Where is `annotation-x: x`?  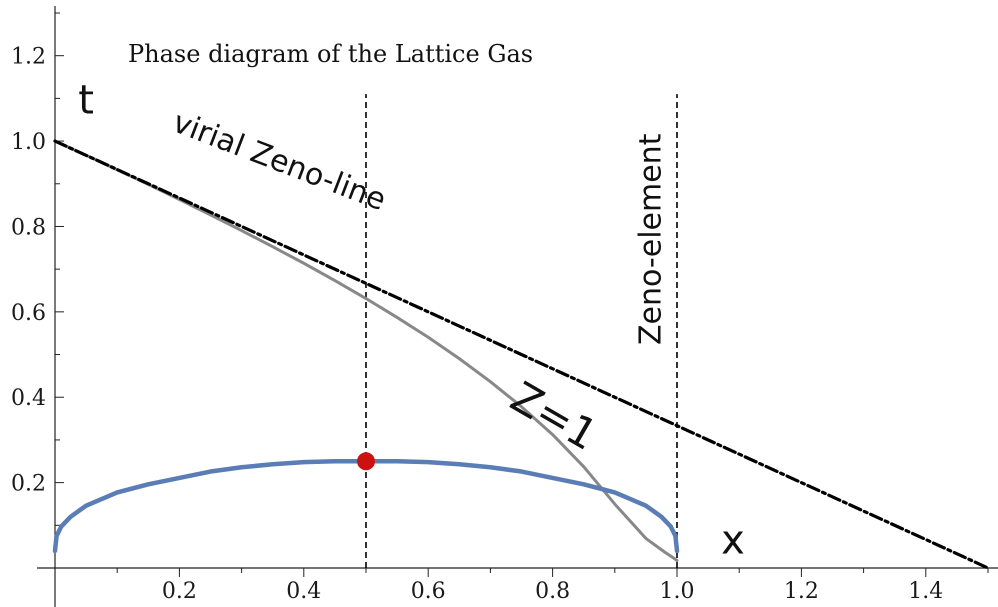
annotation-x: x is located at coordinates (733, 540).